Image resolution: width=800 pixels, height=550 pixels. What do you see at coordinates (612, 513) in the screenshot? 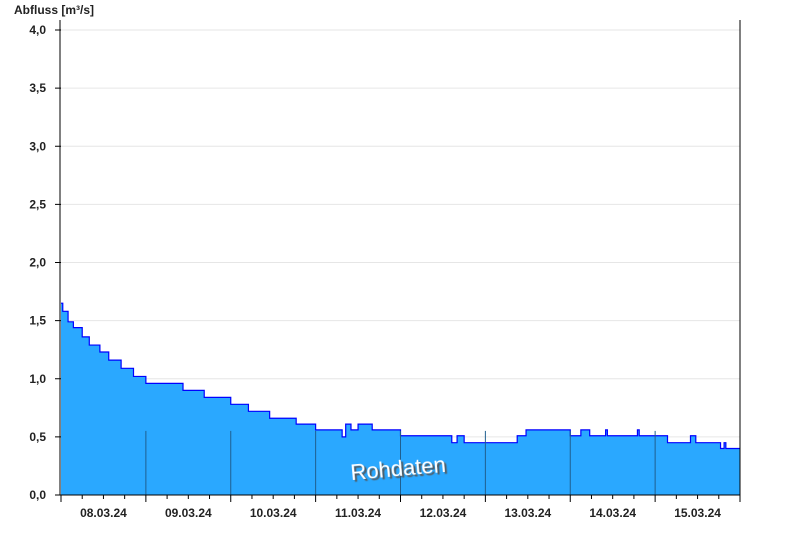
I see `x-tick-label: 14.03.24` at bounding box center [612, 513].